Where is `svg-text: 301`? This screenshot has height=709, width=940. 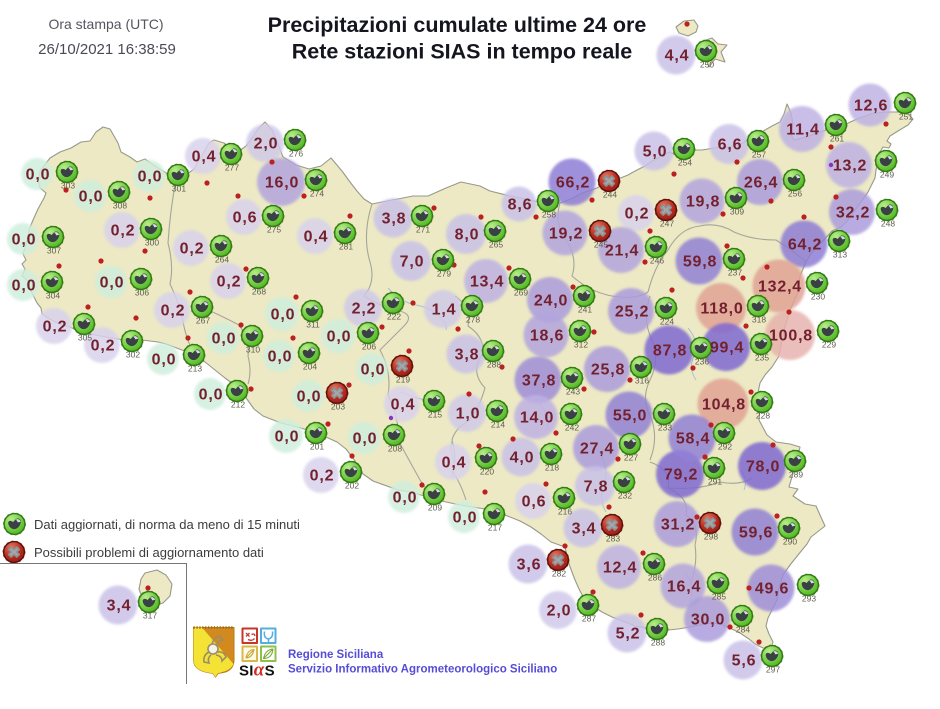
svg-text: 301 is located at coordinates (179, 189).